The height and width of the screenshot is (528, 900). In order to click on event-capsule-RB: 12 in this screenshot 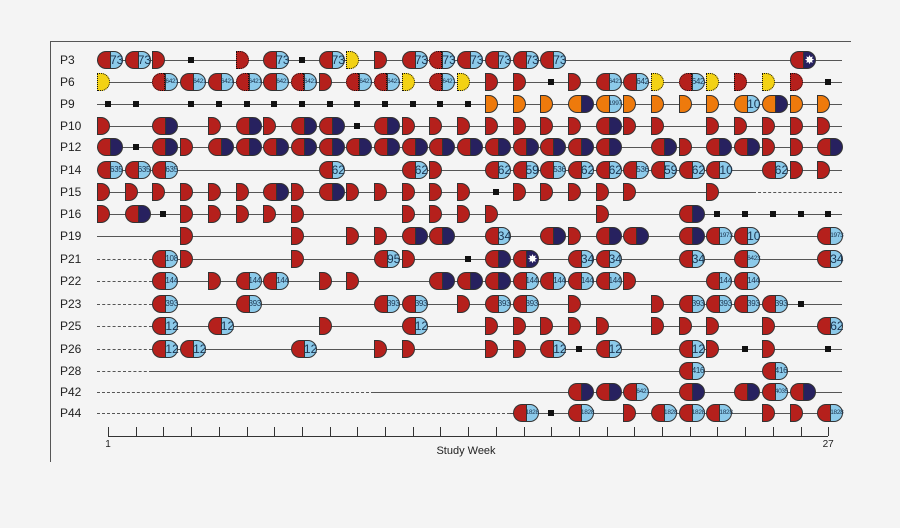, I will do `click(193, 349)`.